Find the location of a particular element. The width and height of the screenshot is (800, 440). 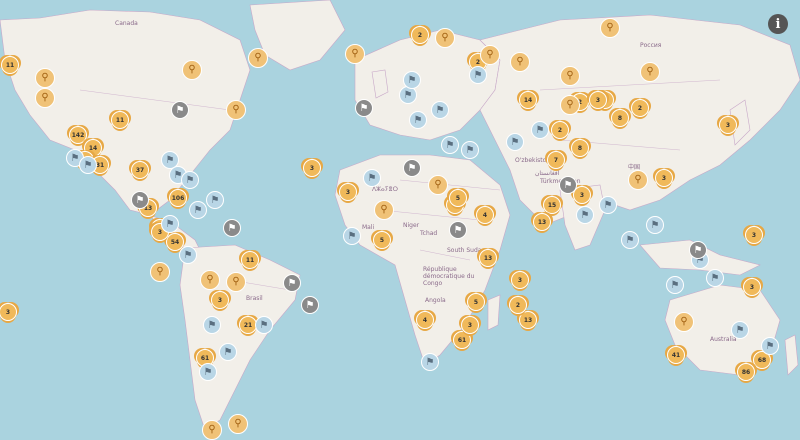

cluster-marker: 7 is located at coordinates (556, 160).